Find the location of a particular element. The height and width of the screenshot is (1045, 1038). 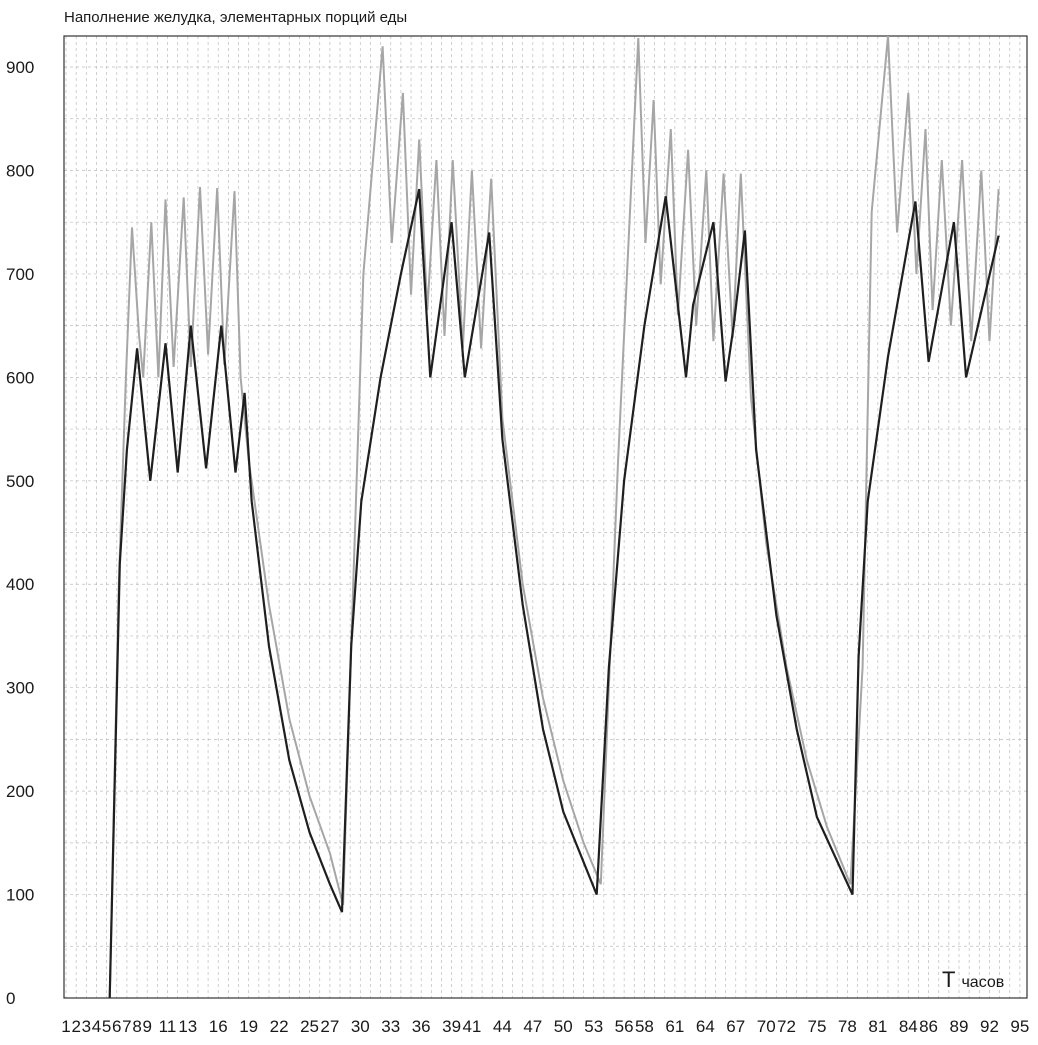

x-tick-label: 47 is located at coordinates (532, 1026).